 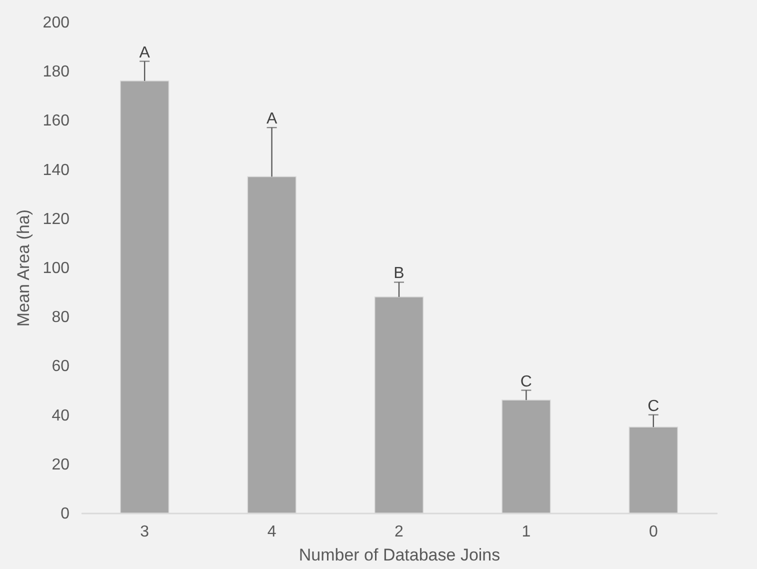 I want to click on y-tick-label: 100, so click(x=56, y=268).